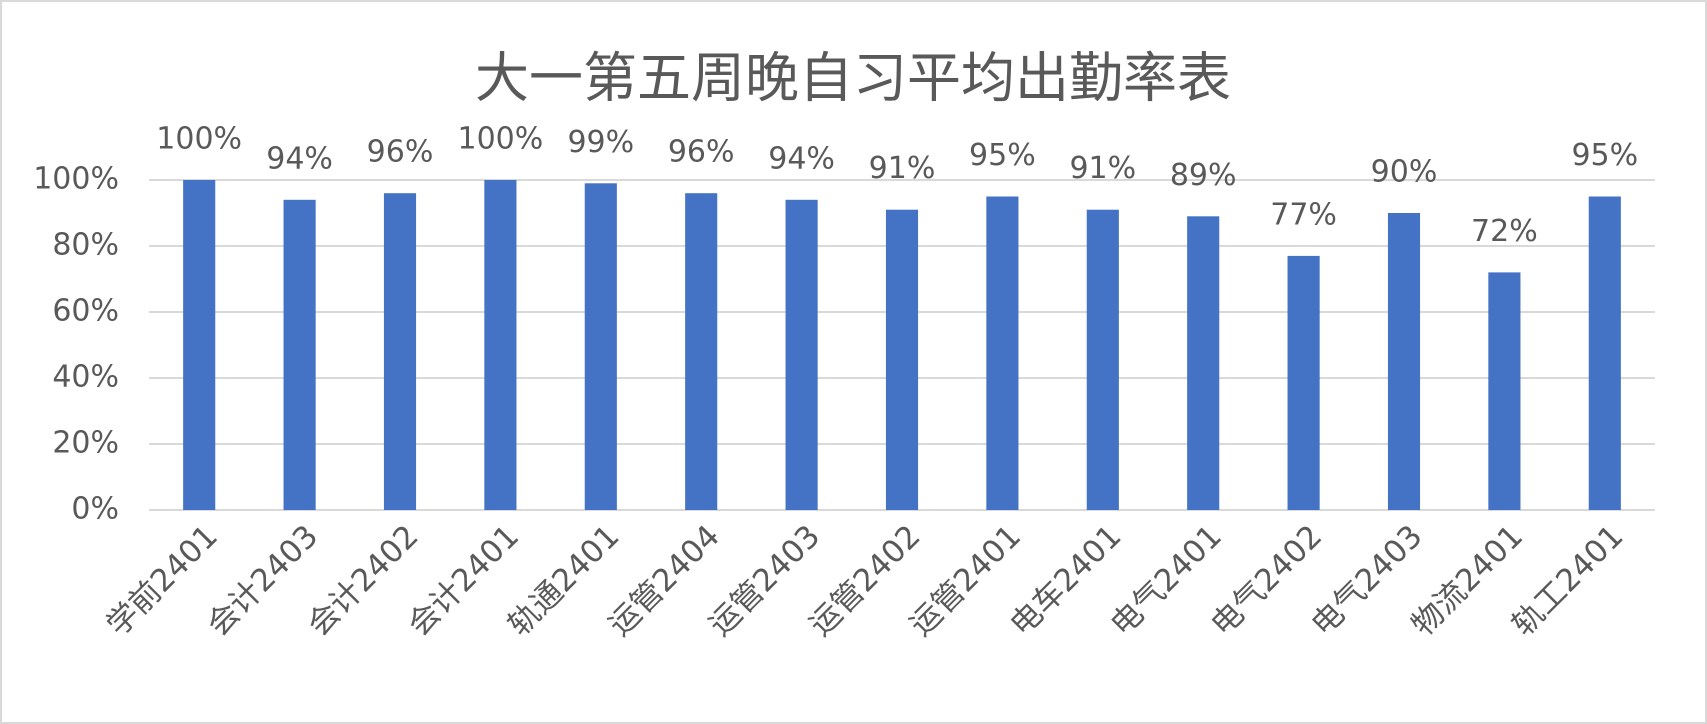 The height and width of the screenshot is (724, 1707). Describe the element at coordinates (95, 509) in the screenshot. I see `y-tick-label: 0%` at that location.